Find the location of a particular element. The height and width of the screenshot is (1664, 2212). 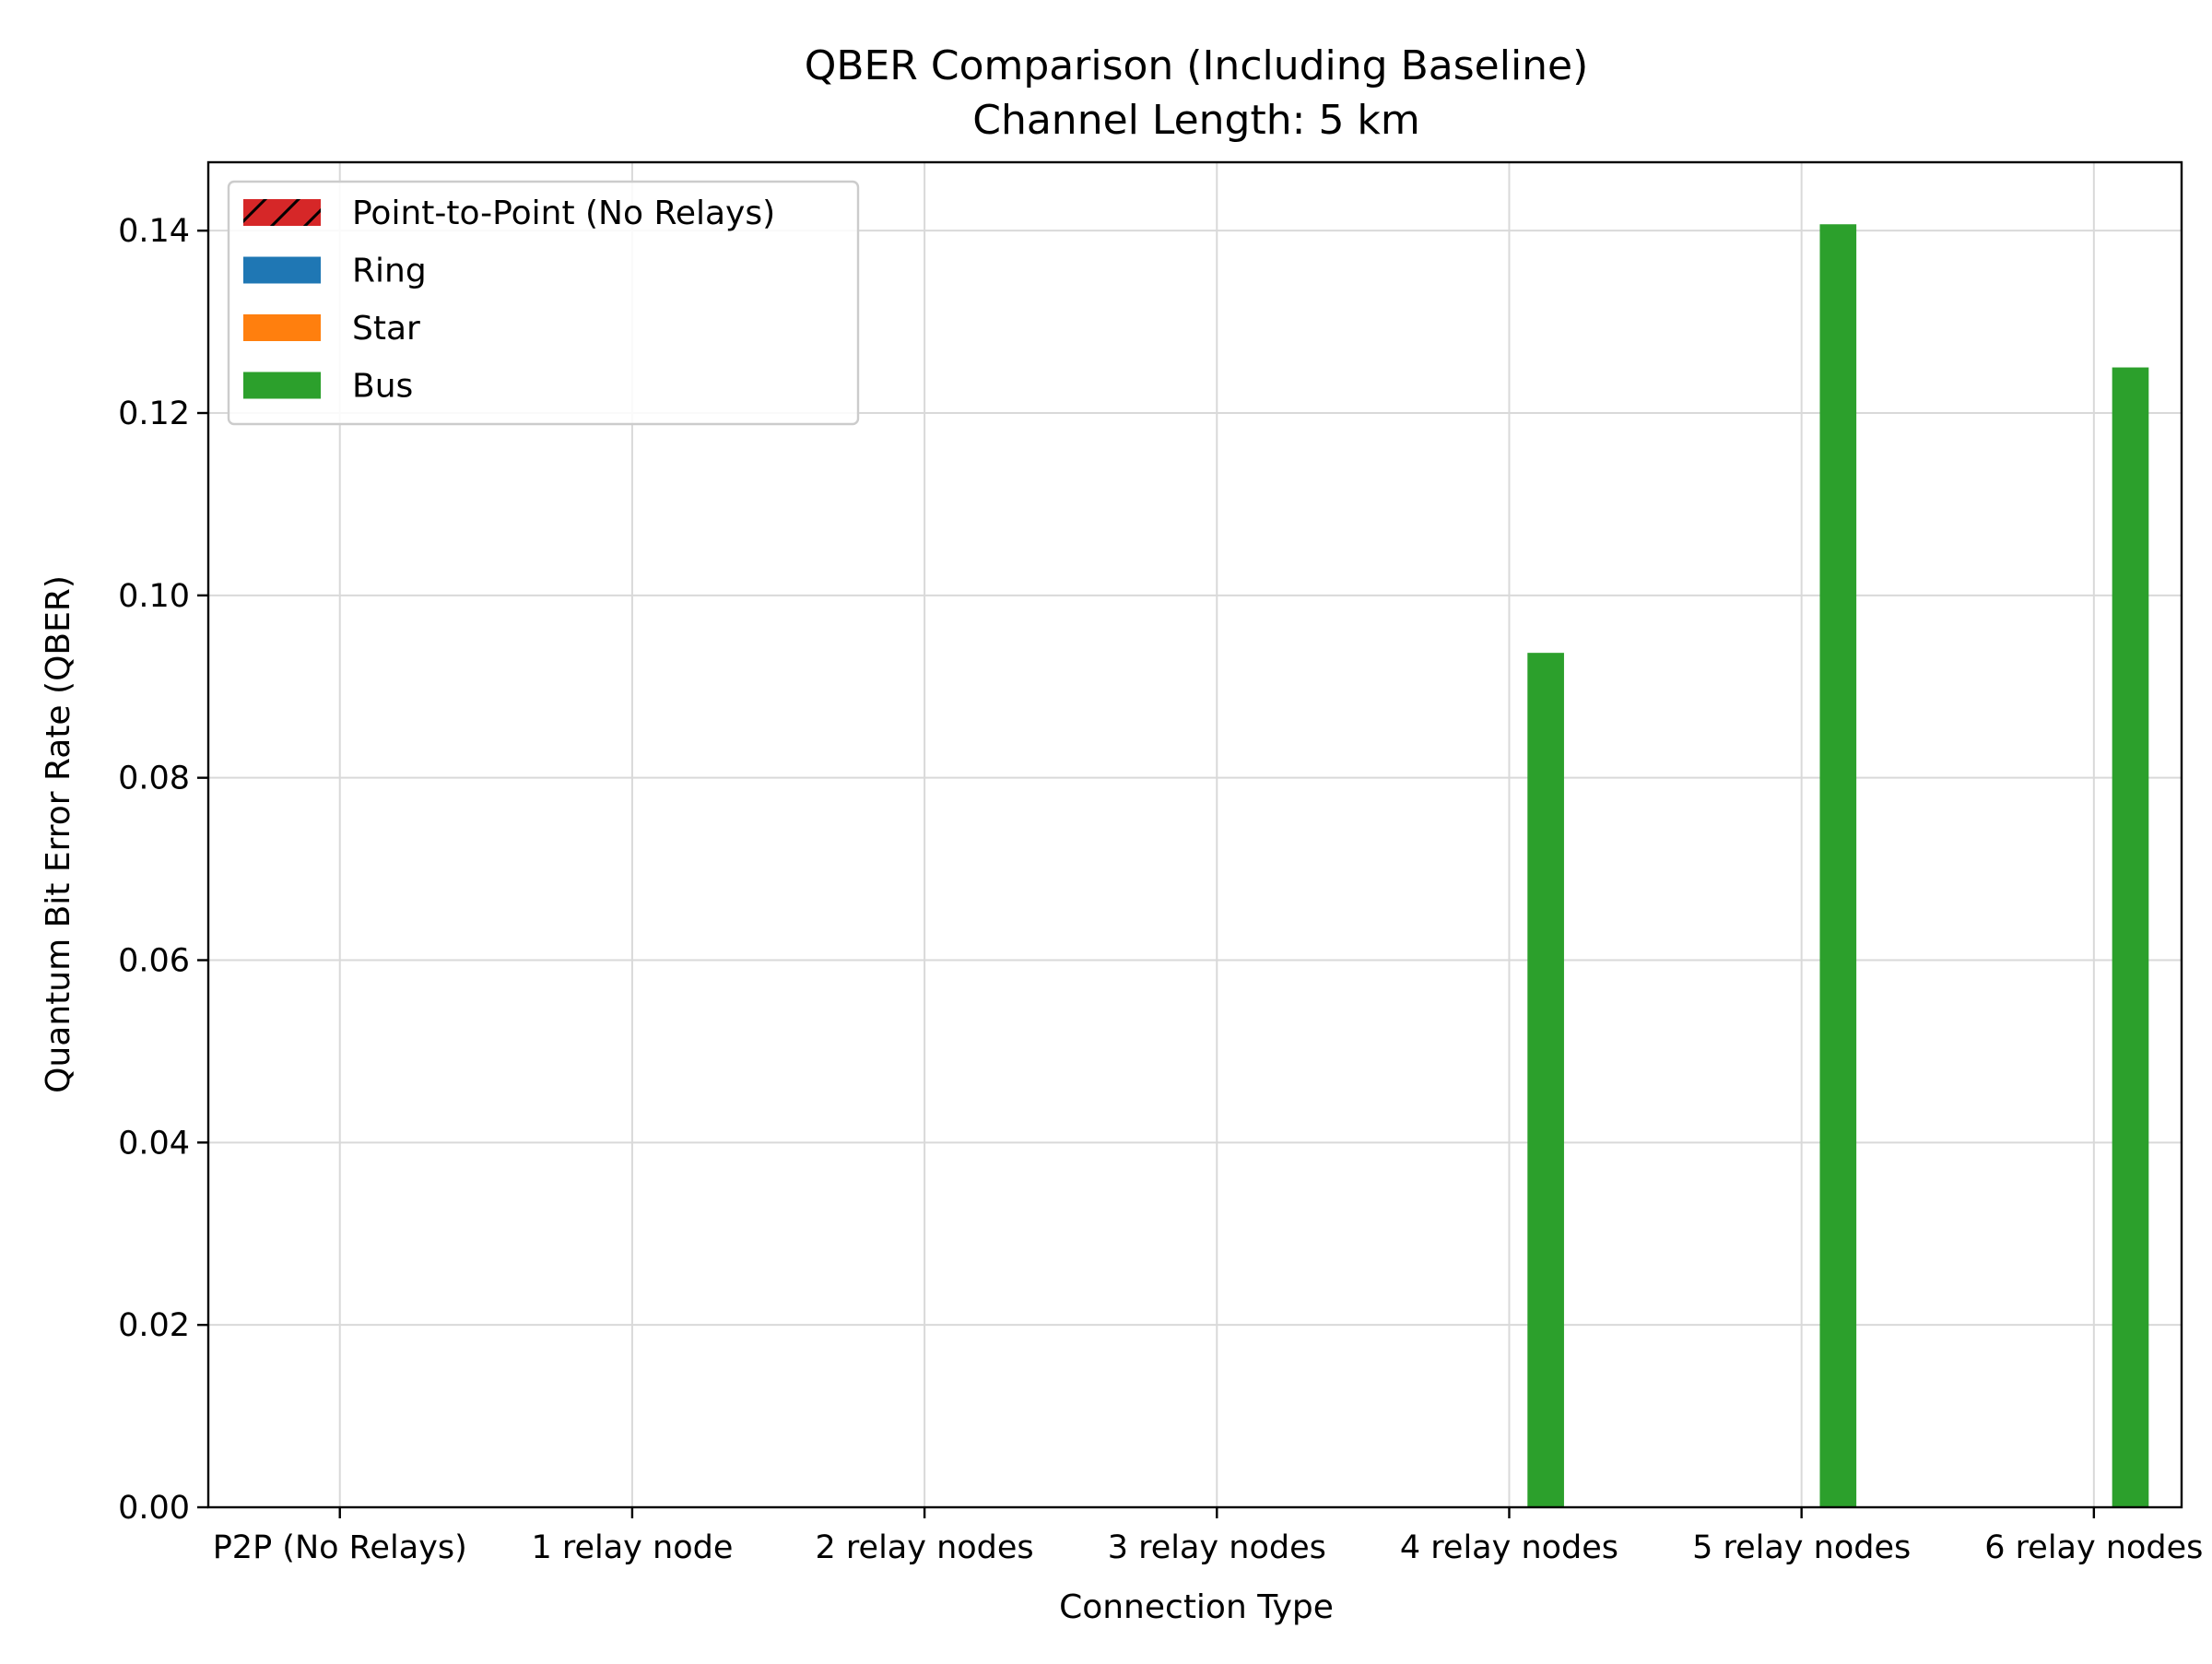

legend-frame is located at coordinates (543, 303).